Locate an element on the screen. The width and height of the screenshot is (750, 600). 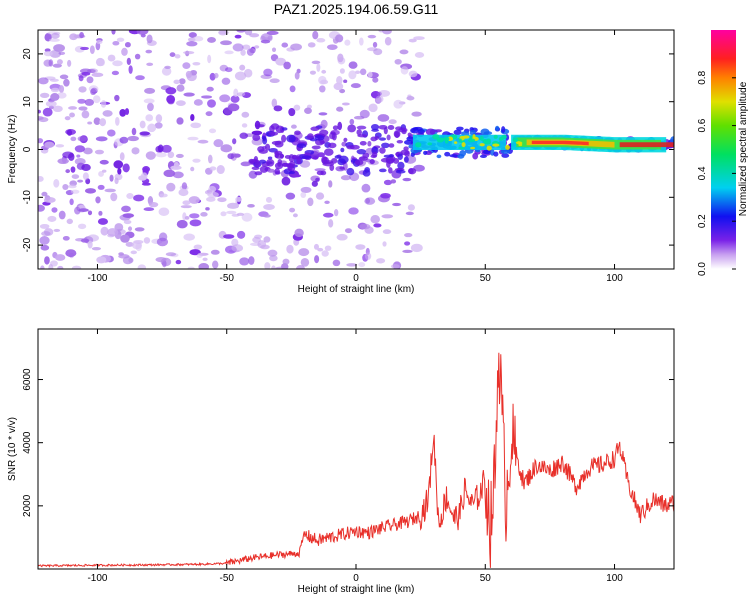
heatmap-y-tick-label: 10 is located at coordinates (27, 102).